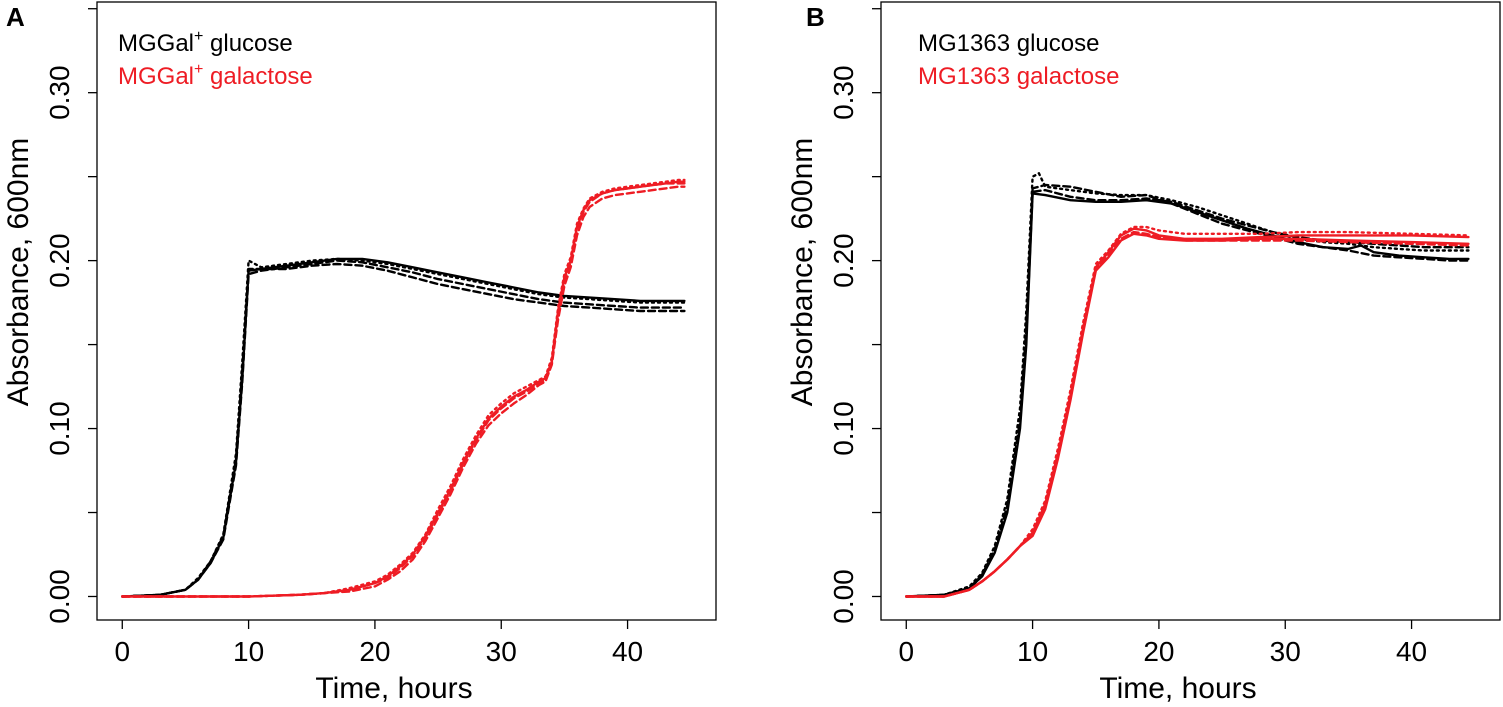 The image size is (1503, 707). What do you see at coordinates (815, 17) in the screenshot?
I see `panel-label: B` at bounding box center [815, 17].